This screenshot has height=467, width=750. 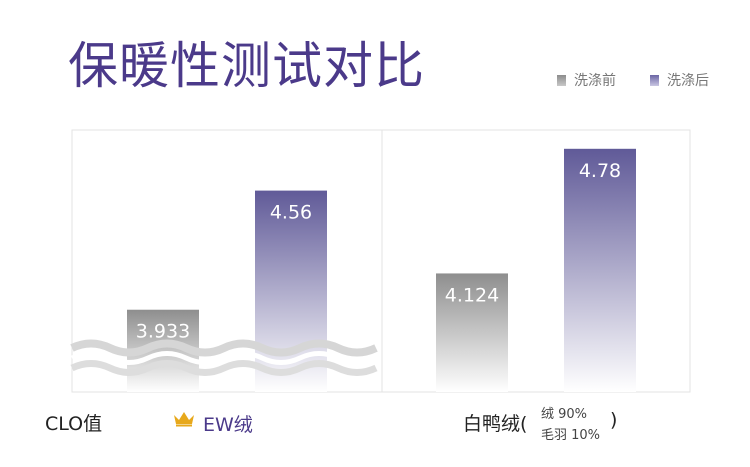 I want to click on legend-label-before: 洗涤前, so click(x=595, y=81).